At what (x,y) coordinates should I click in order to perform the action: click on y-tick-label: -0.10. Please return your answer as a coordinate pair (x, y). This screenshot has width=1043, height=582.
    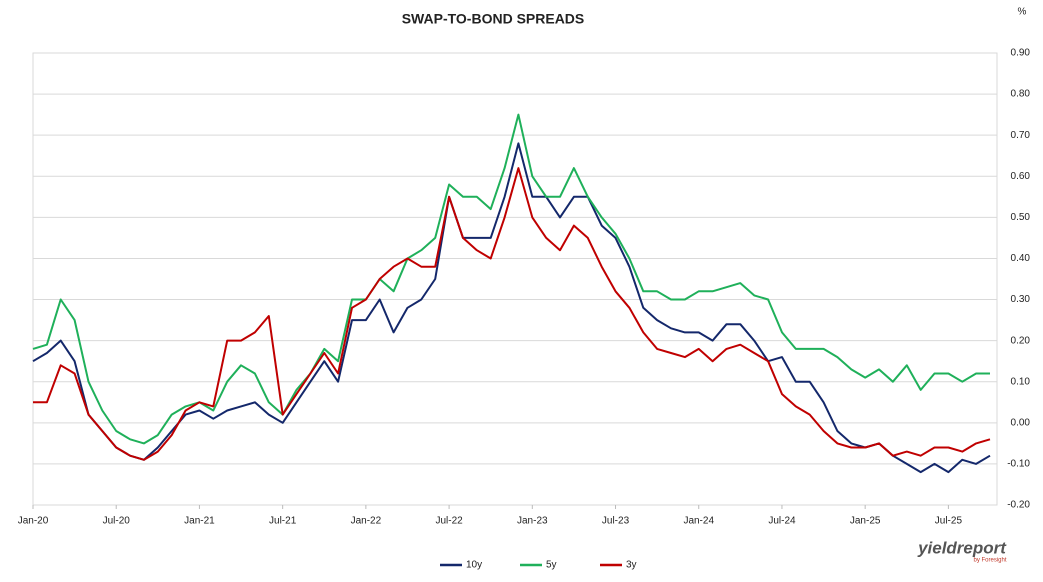
    Looking at the image, I should click on (1018, 464).